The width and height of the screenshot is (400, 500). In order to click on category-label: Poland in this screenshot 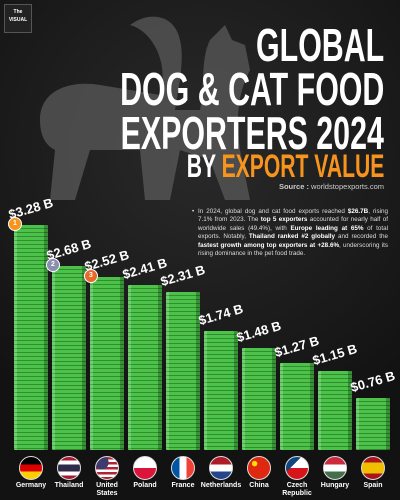, I will do `click(145, 485)`.